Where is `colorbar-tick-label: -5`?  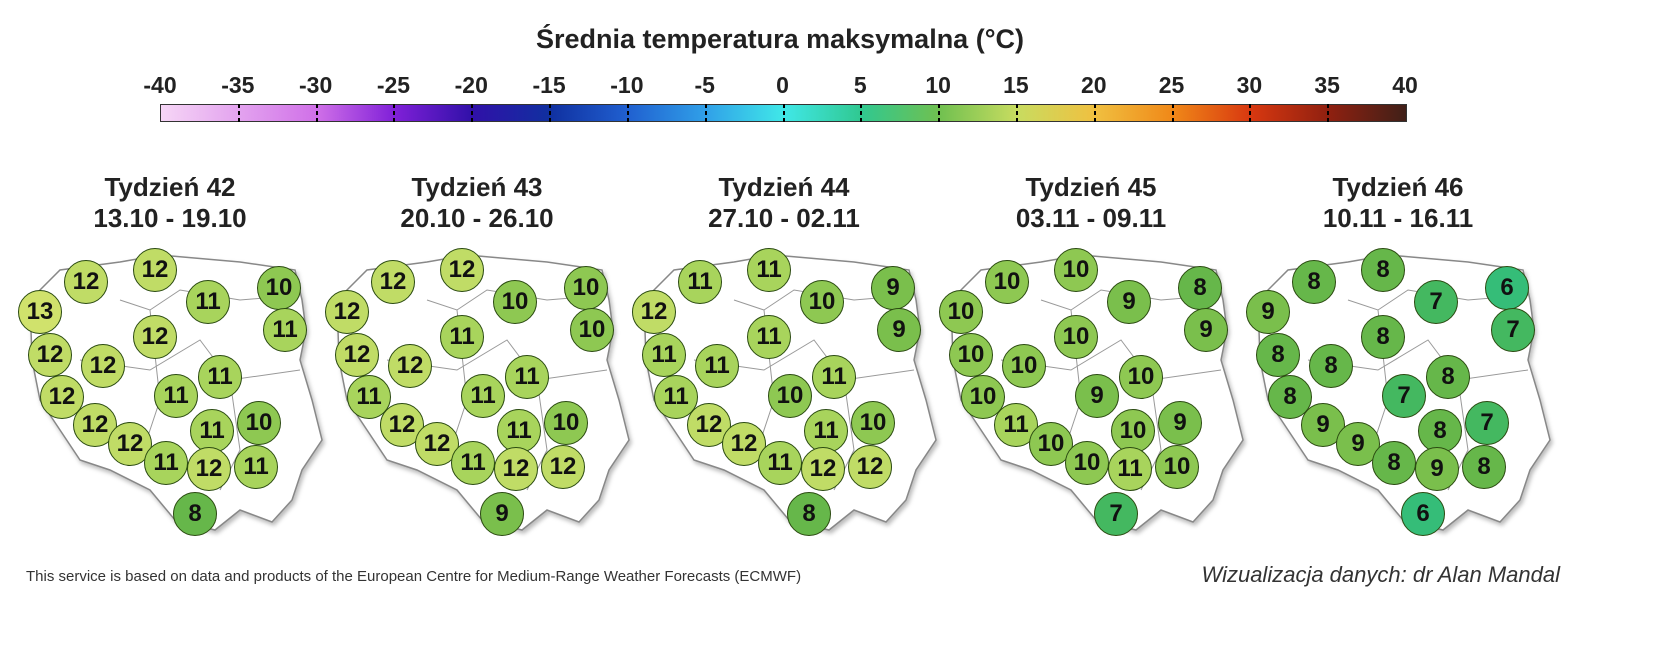
colorbar-tick-label: -5 is located at coordinates (704, 85).